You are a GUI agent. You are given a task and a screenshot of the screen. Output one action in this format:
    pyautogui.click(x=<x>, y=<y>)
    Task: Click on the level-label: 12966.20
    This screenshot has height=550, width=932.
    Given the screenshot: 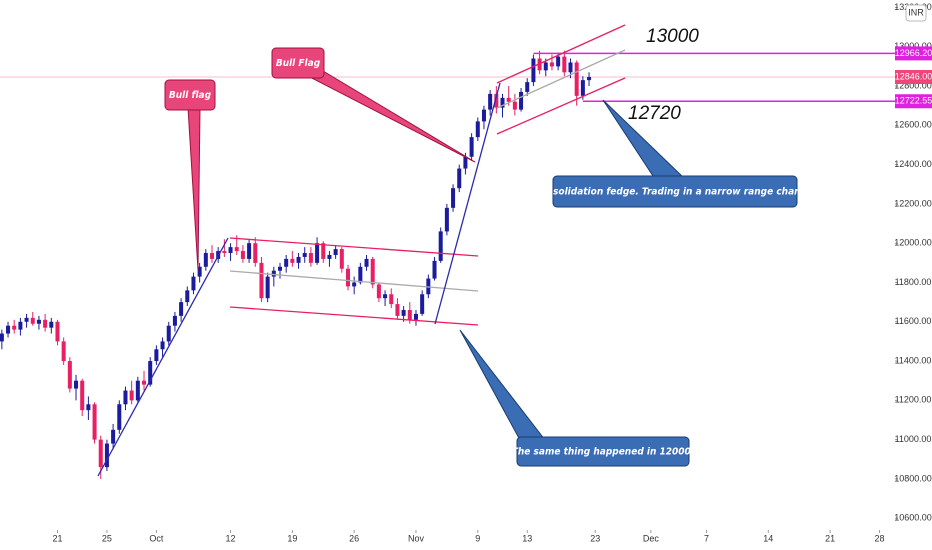 What is the action you would take?
    pyautogui.click(x=913, y=53)
    